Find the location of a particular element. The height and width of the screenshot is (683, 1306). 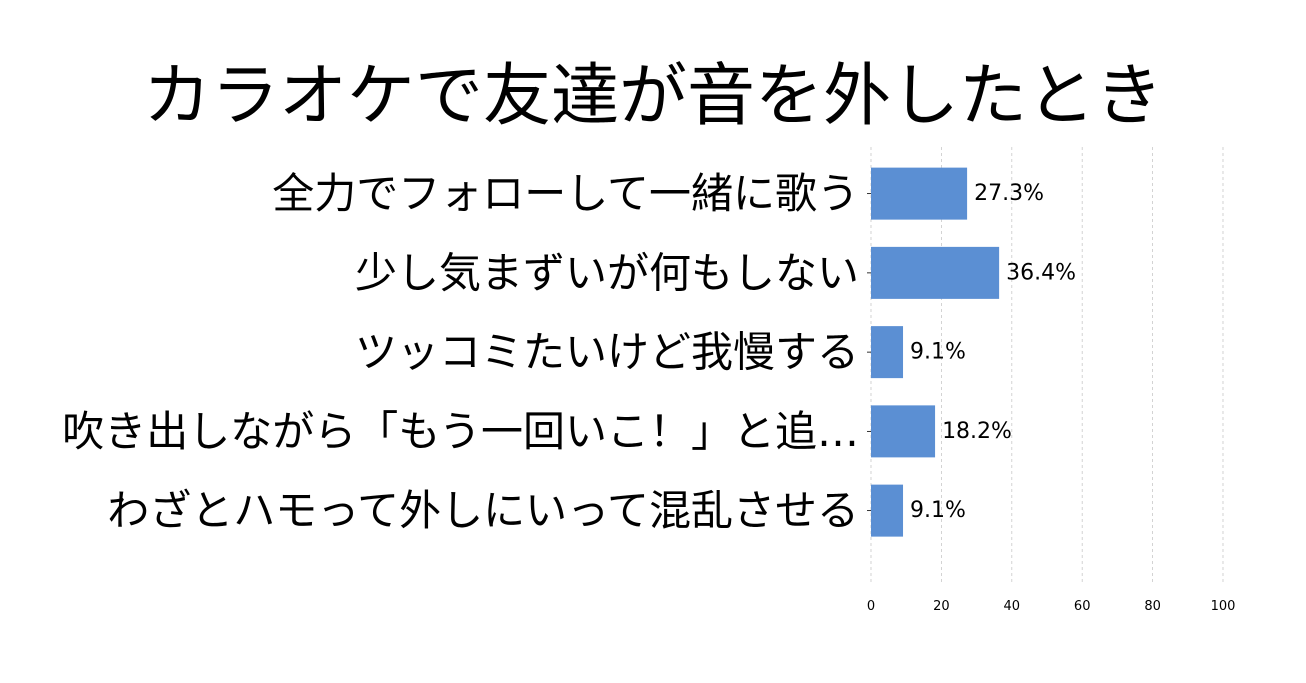

value-label: 27.3% is located at coordinates (1009, 193).